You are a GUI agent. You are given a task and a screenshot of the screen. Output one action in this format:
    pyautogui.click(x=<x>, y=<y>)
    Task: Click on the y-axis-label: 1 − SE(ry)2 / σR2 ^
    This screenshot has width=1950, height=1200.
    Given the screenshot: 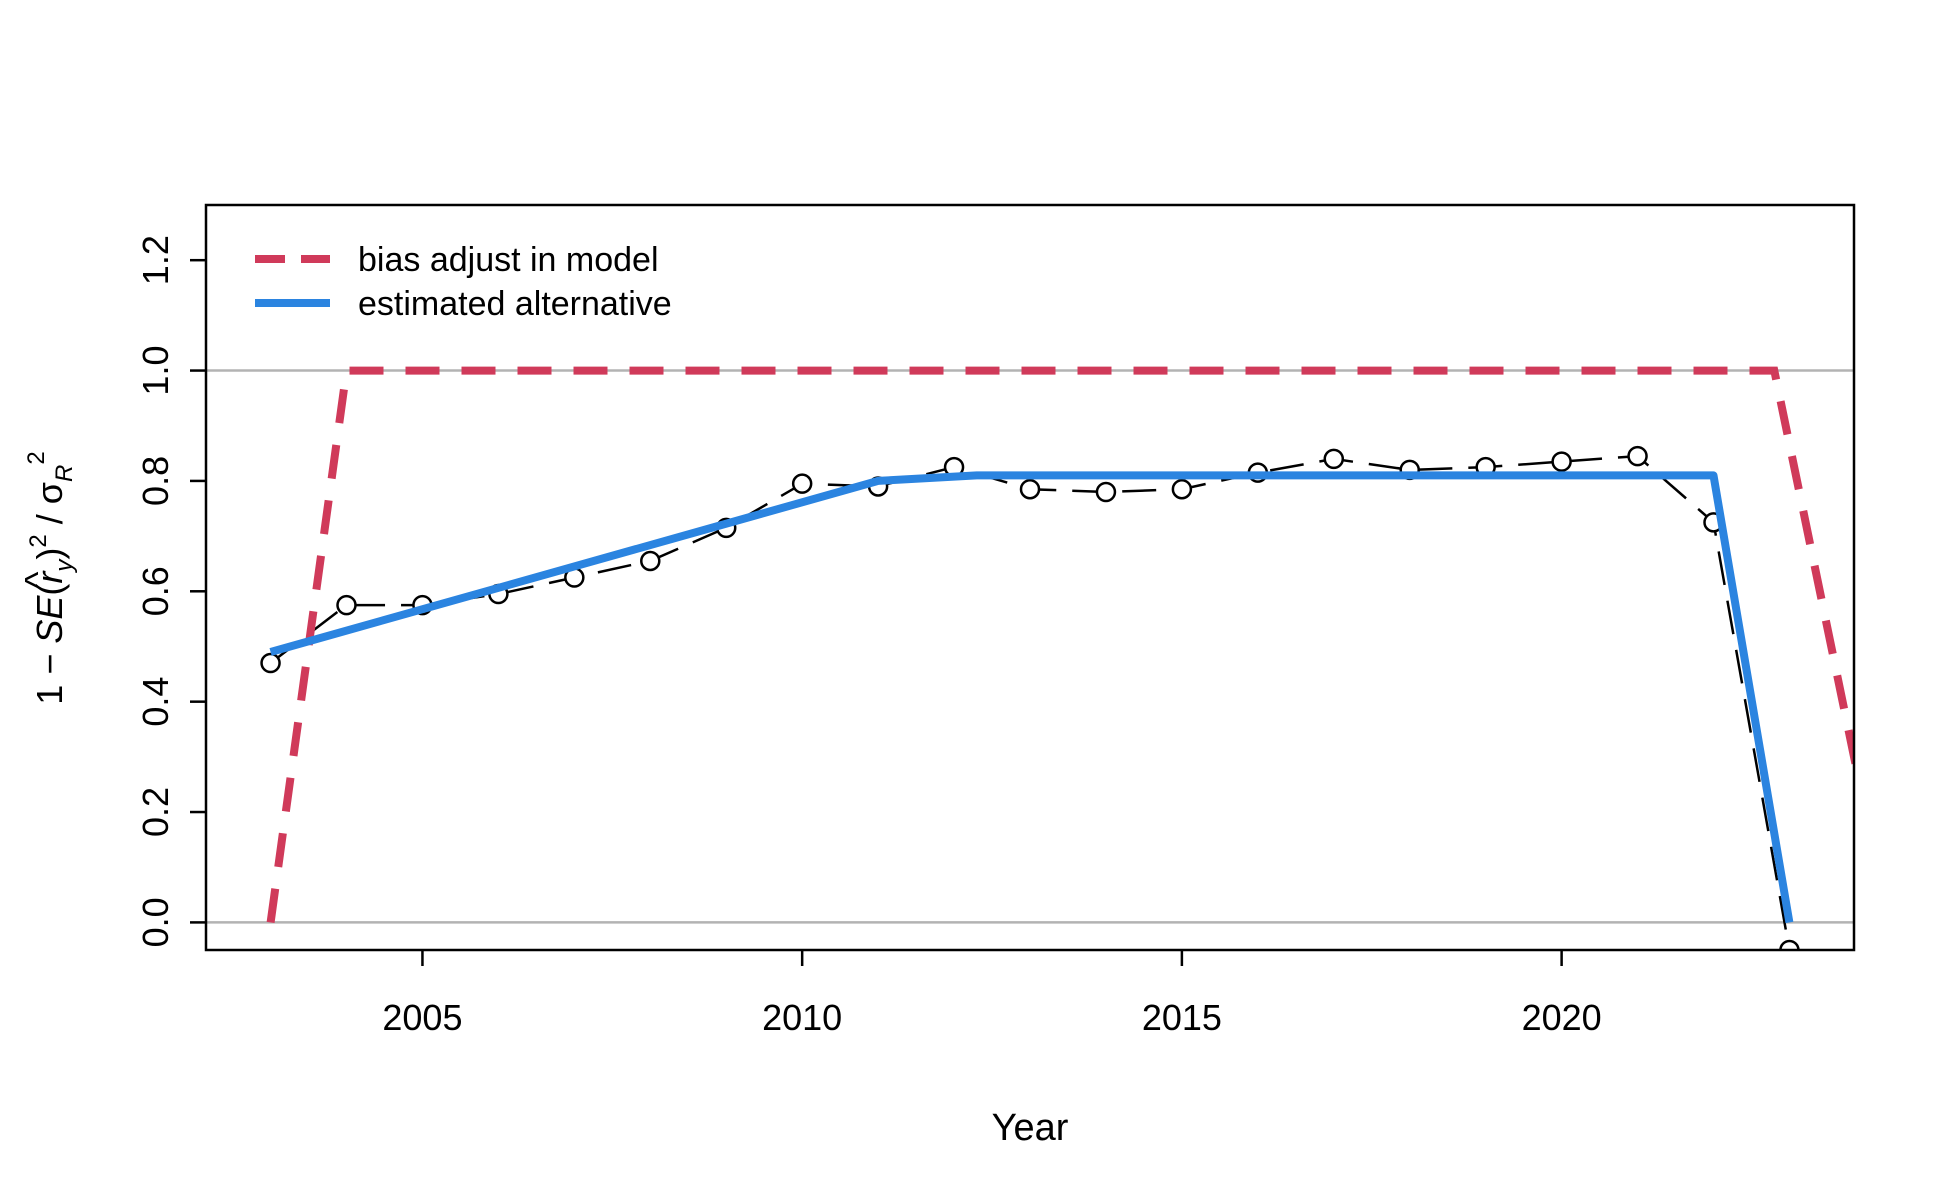 What is the action you would take?
    pyautogui.click(x=47, y=577)
    